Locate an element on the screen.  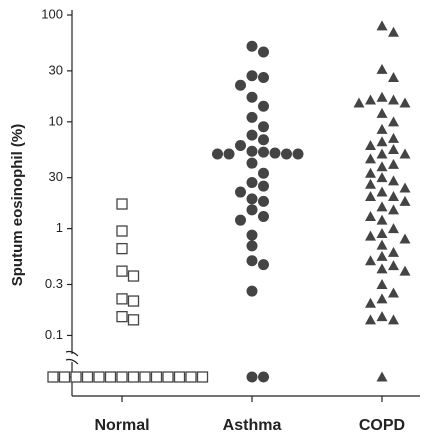
y-tick-label: 30 is located at coordinates (56, 69).